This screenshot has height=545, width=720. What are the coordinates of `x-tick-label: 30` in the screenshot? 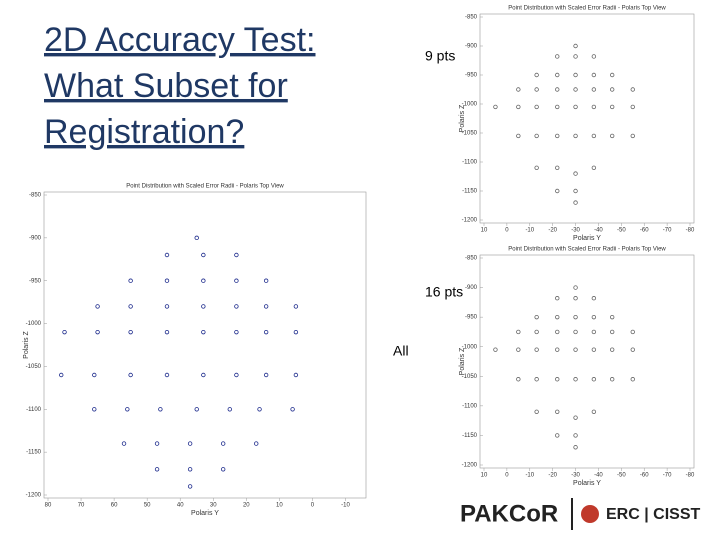 It's located at (213, 506).